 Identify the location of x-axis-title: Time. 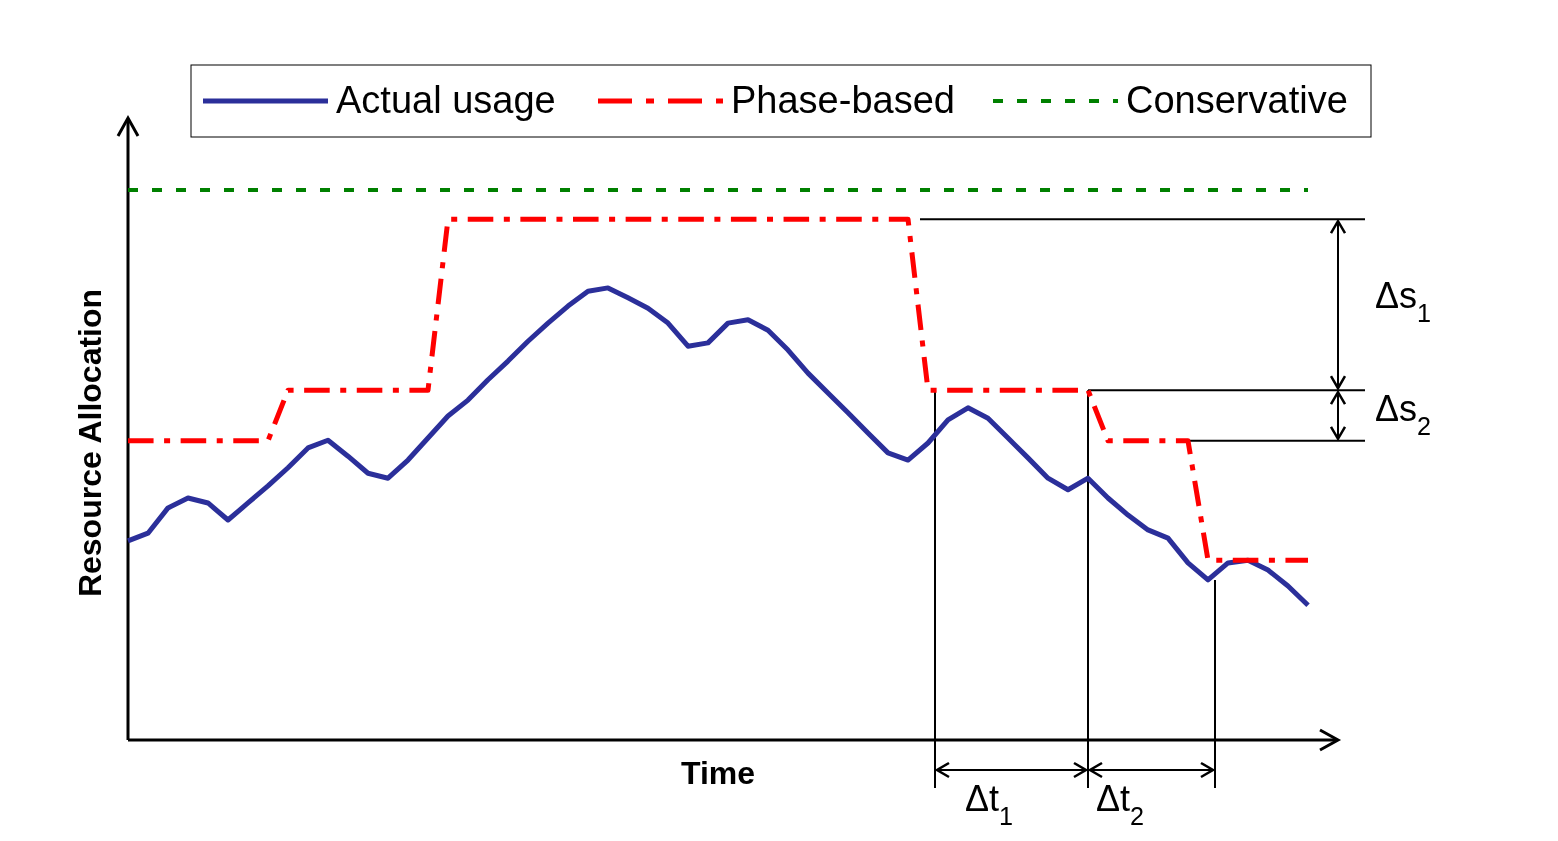
(718, 773).